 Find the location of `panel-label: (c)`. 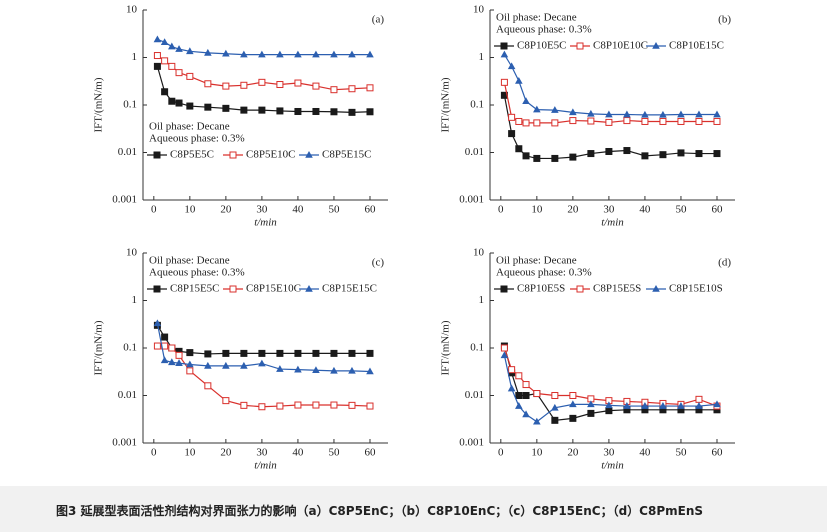

panel-label: (c) is located at coordinates (378, 263).